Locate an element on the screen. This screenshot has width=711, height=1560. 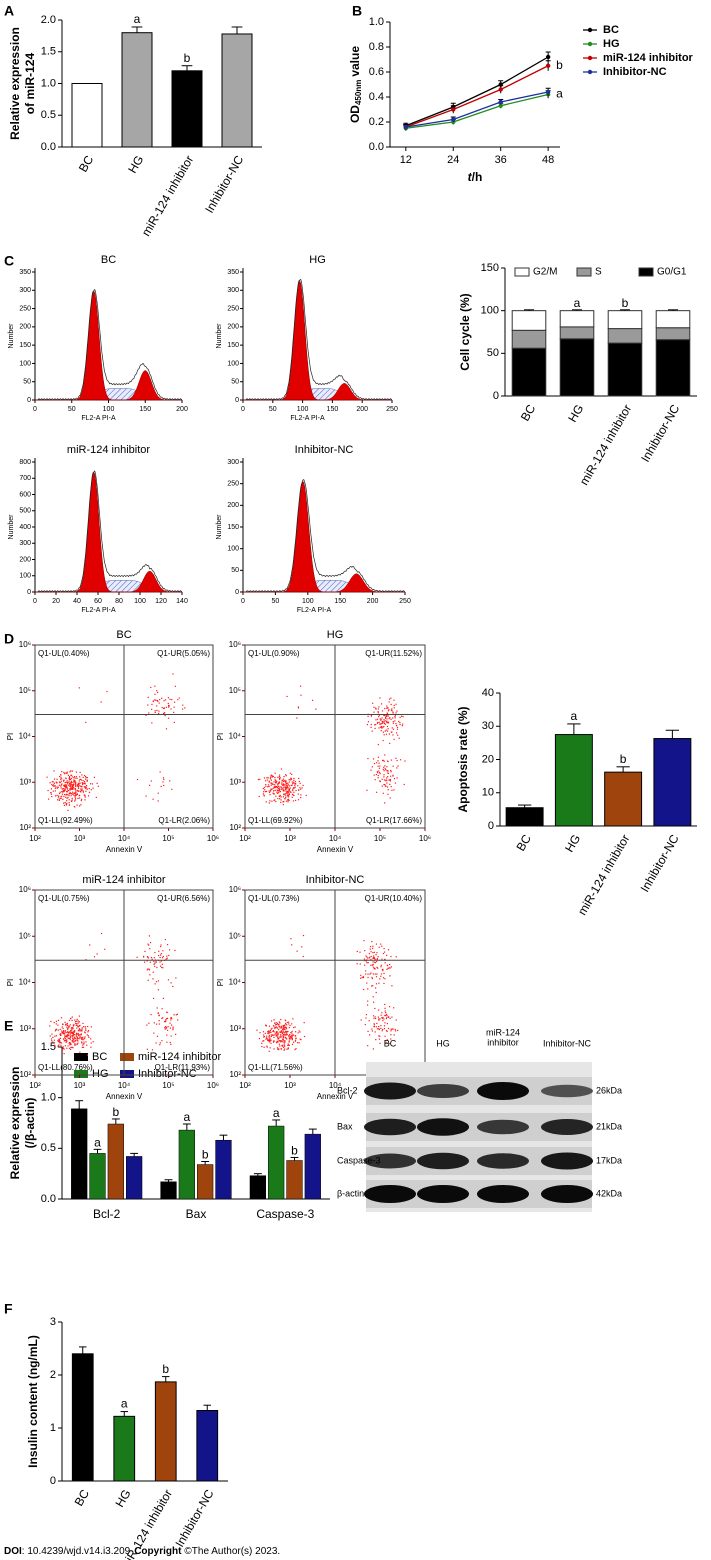
y-tick-label: 50 is located at coordinates (493, 353).